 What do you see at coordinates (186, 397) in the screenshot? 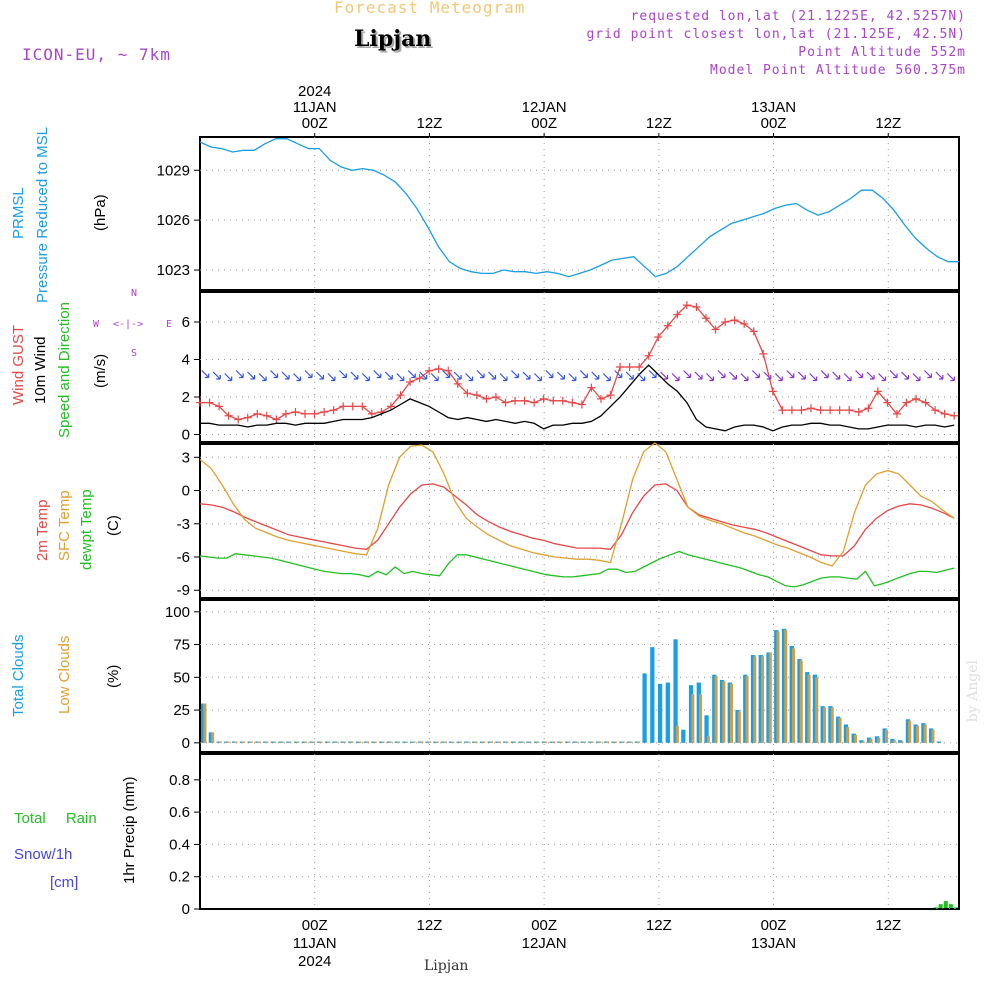
I see `wind-ytick-label: 2` at bounding box center [186, 397].